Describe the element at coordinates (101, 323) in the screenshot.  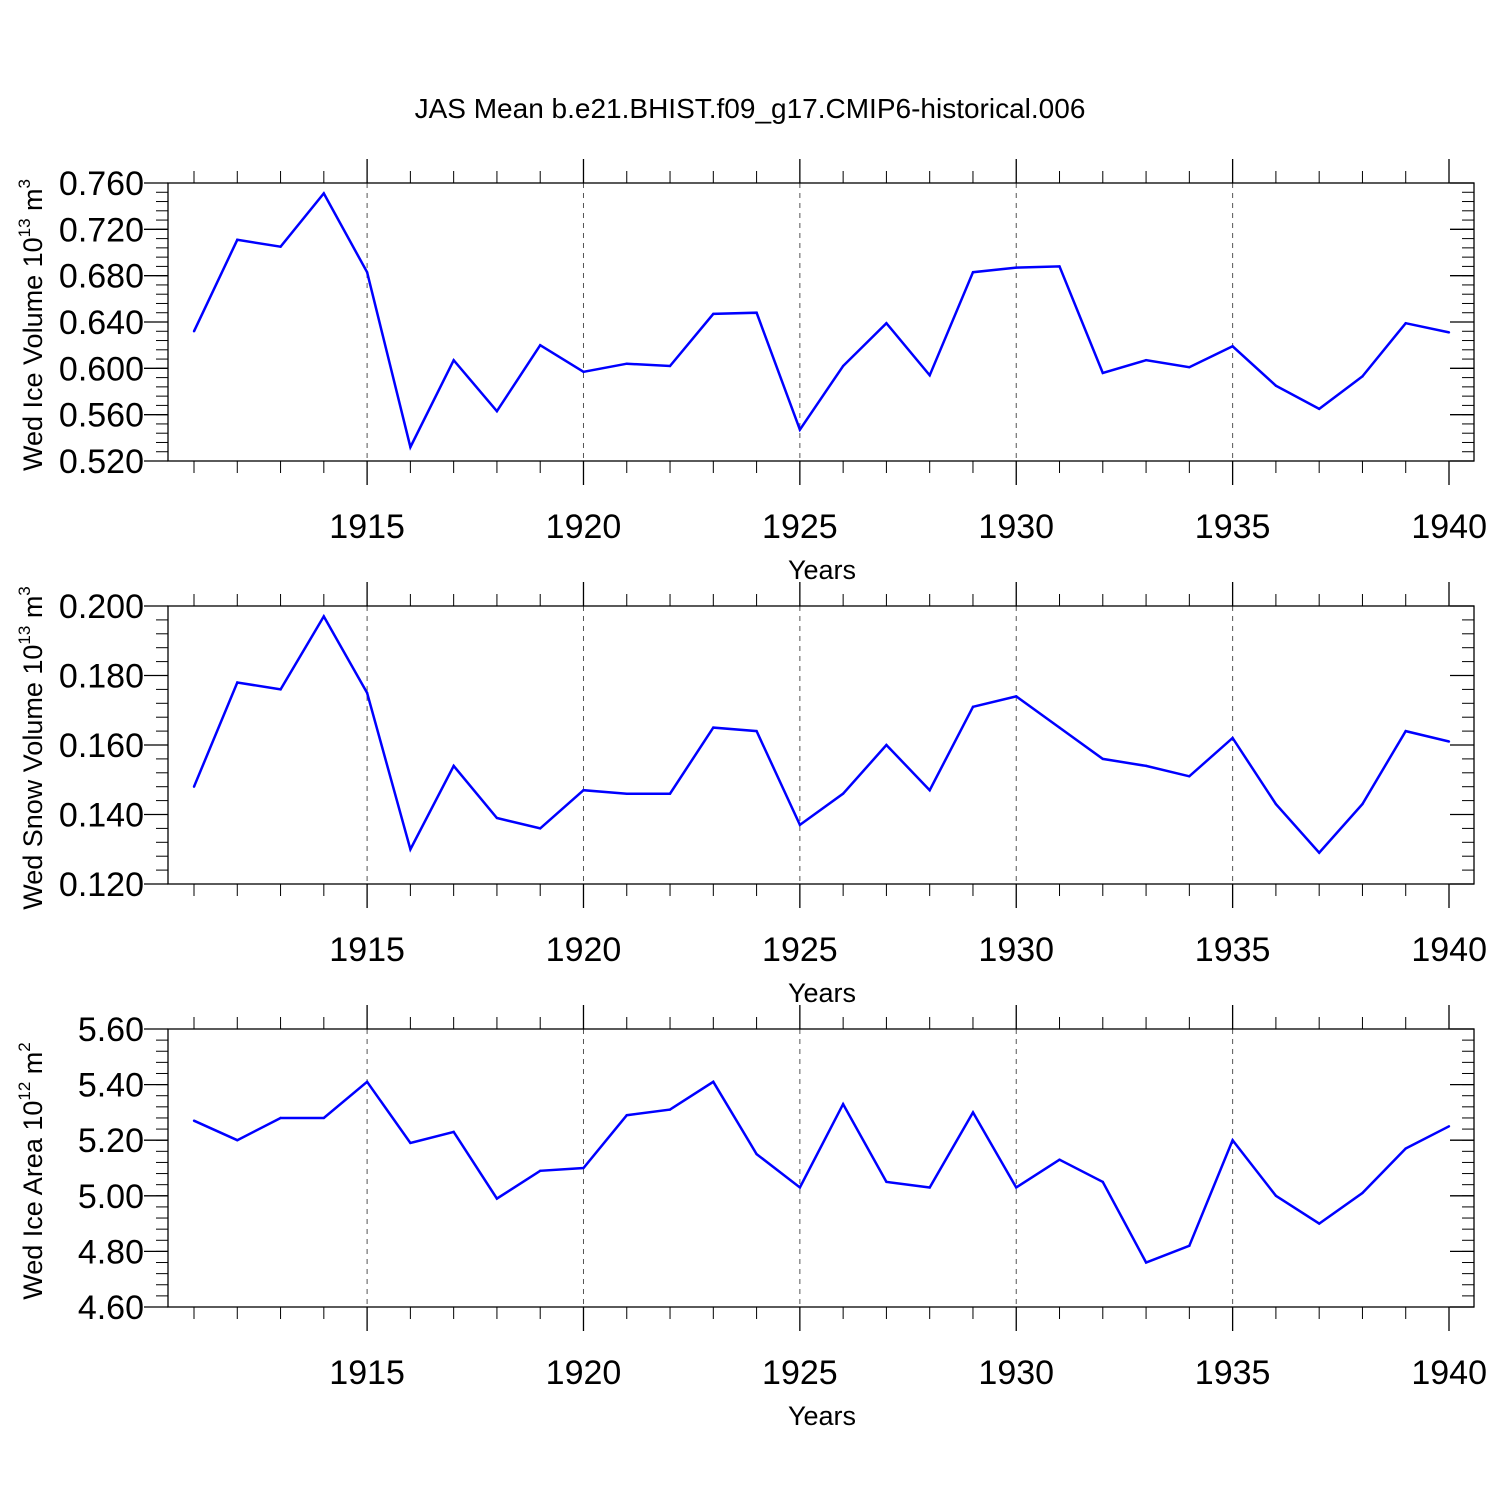
I see `y-tick-label: 0.640` at that location.